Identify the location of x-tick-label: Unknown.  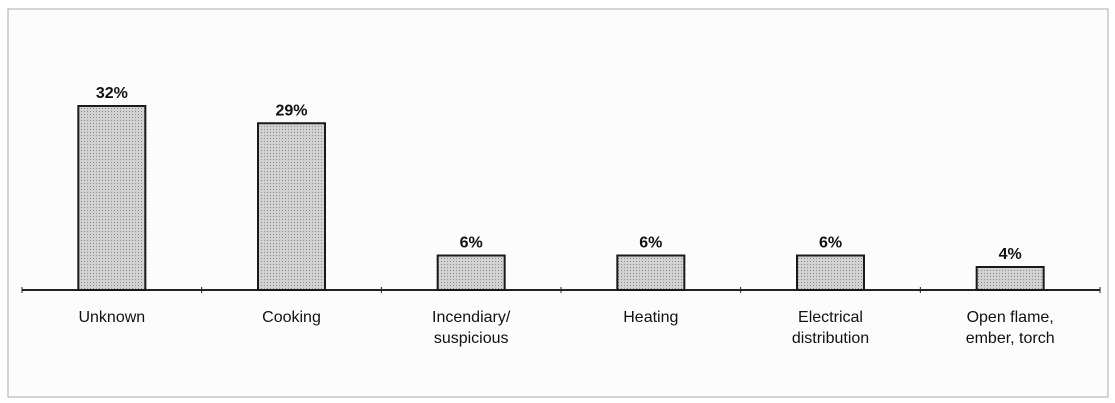
(111, 317).